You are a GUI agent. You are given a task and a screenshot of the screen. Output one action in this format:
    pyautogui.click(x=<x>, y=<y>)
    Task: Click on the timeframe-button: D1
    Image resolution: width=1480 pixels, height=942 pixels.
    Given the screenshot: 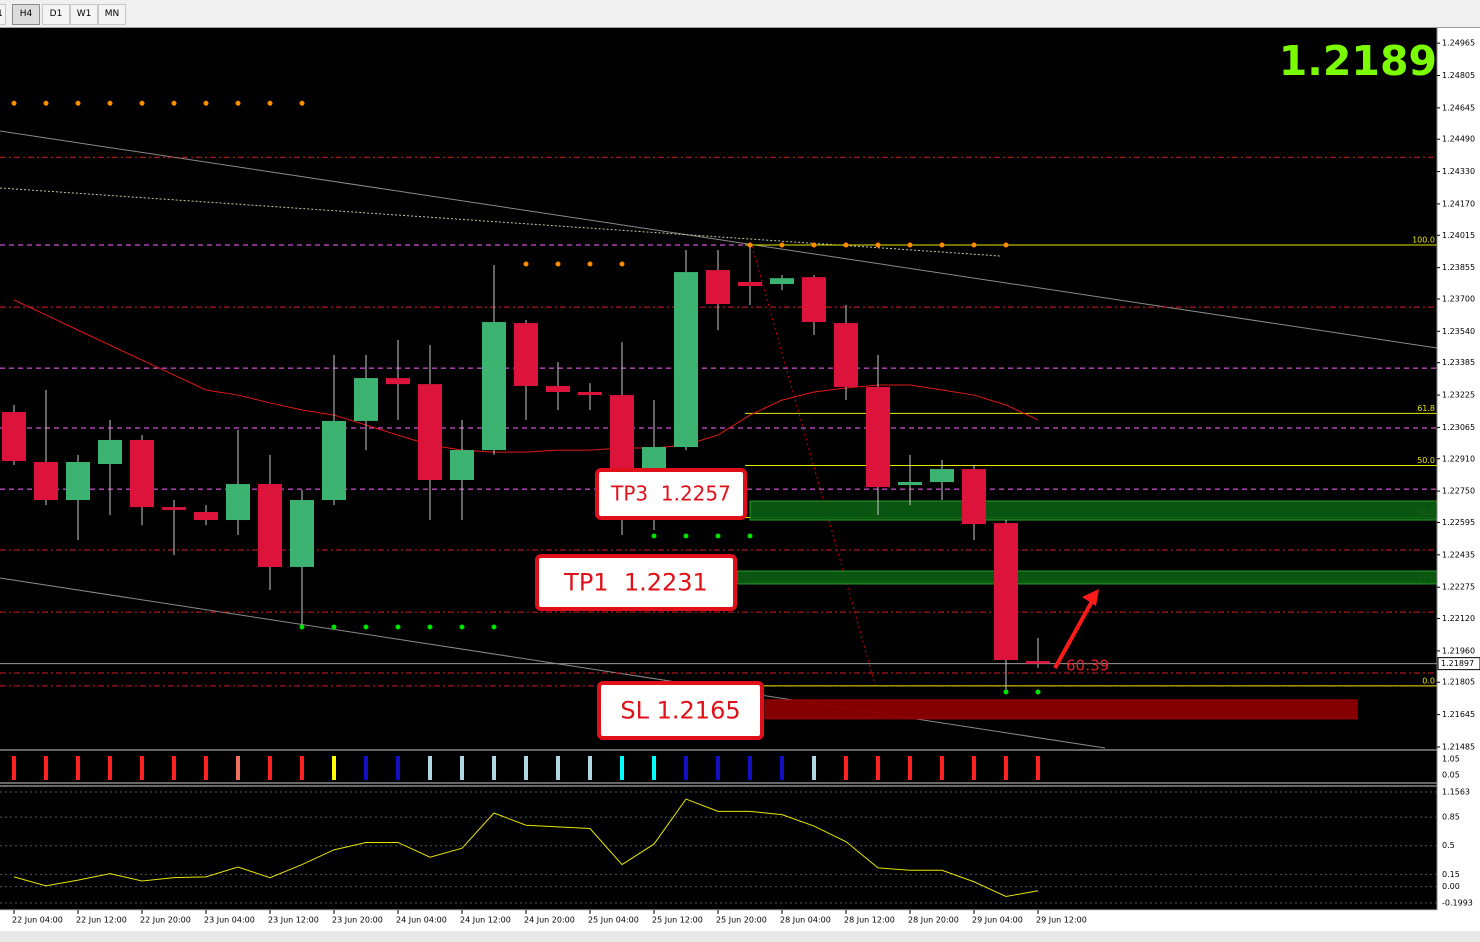 What is the action you would take?
    pyautogui.click(x=56, y=14)
    